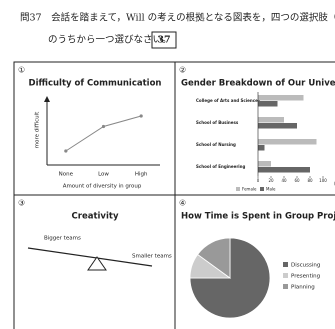 This screenshot has height=329, width=335. I want to click on y-tick-label: School of Nursing, so click(216, 144).